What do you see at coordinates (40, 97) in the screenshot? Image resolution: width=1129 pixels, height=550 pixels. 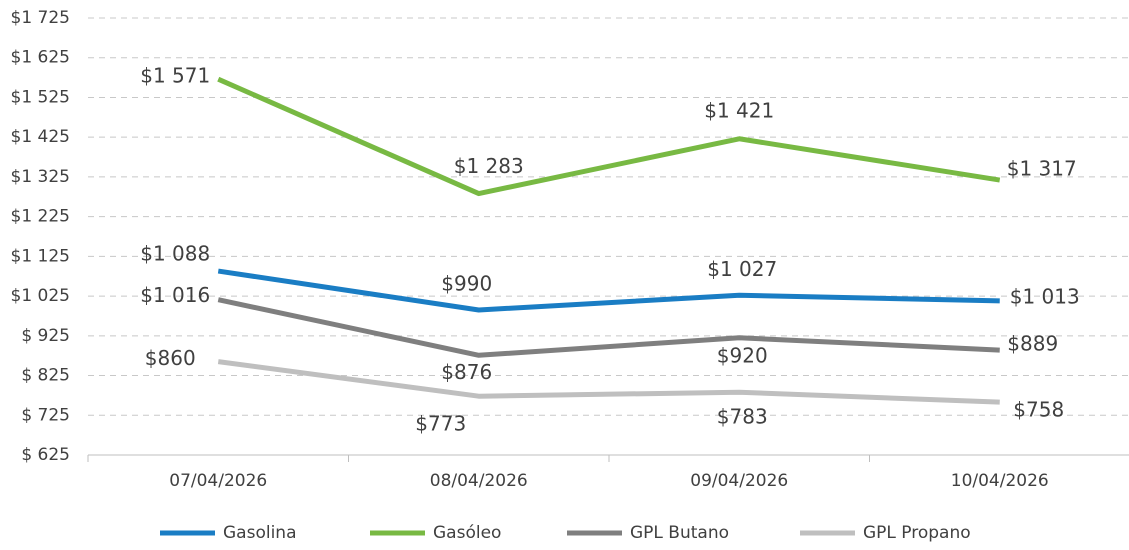 I see `y-tick-label: $1 525` at bounding box center [40, 97].